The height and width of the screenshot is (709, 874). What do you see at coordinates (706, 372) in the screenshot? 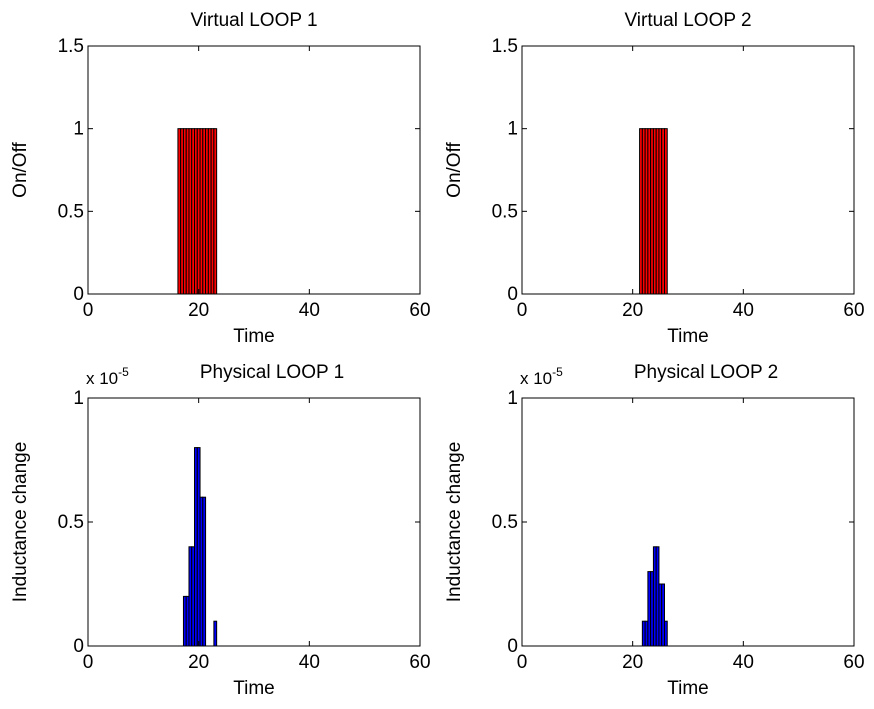
I see `chart-title: Physical LOOP 2` at bounding box center [706, 372].